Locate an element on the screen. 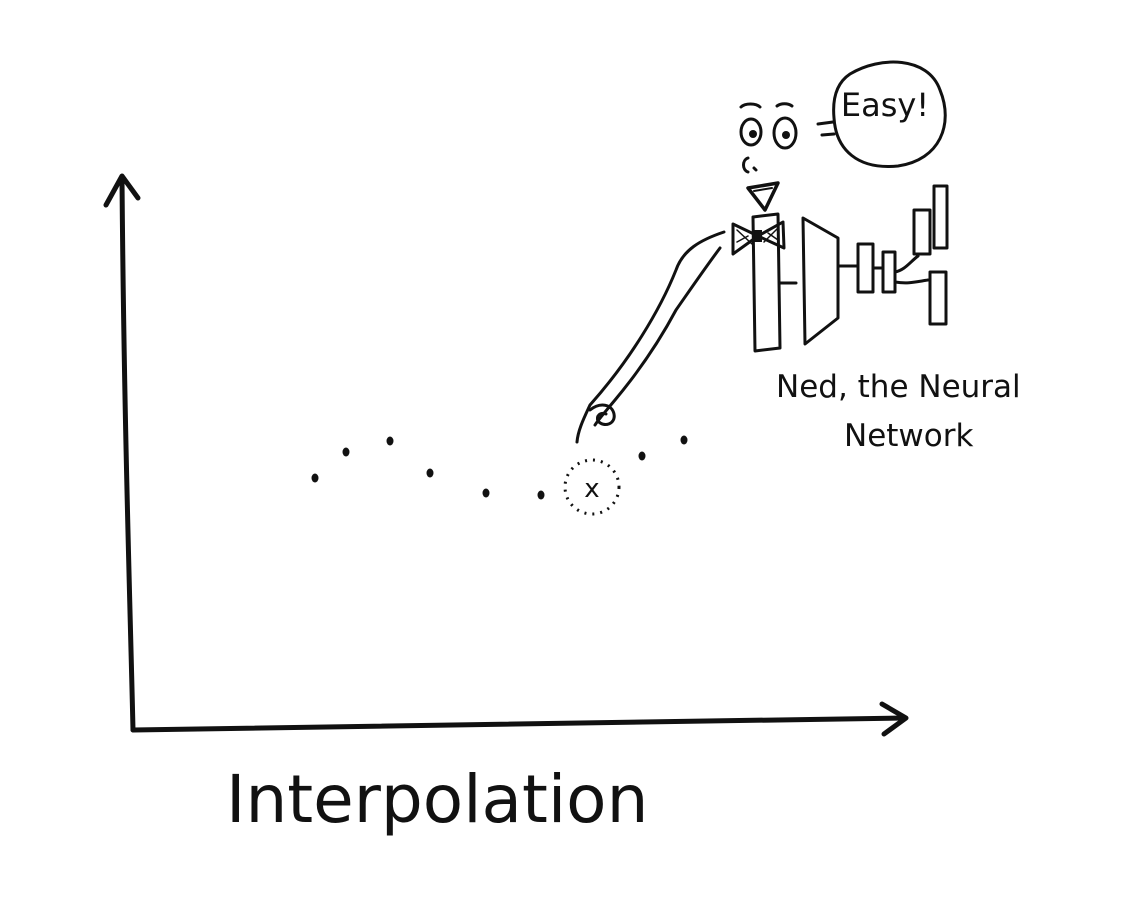 This screenshot has width=1148, height=916. query-marker-label: x is located at coordinates (591, 489).